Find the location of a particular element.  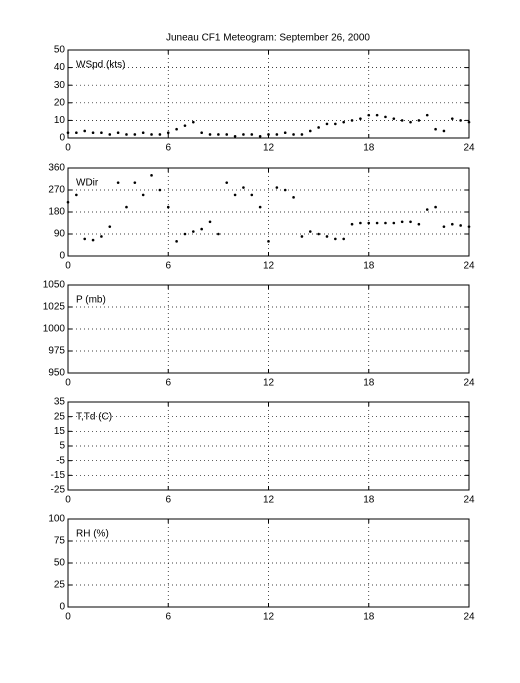

y-tick-label: 360 is located at coordinates (56, 168).